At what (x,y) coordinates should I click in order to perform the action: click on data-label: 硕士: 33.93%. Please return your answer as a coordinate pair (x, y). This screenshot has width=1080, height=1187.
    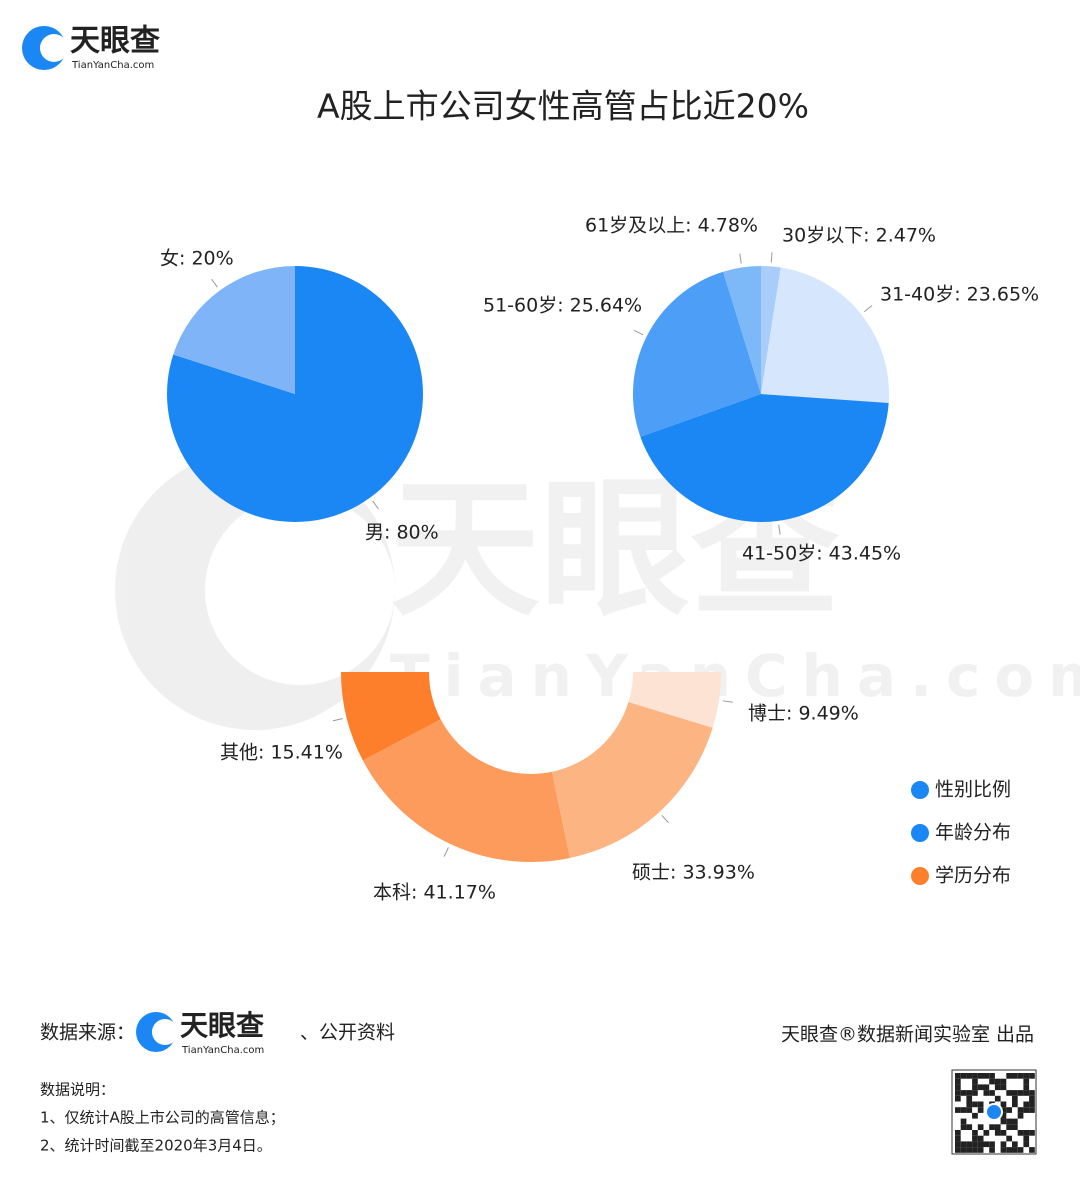
    Looking at the image, I should click on (693, 873).